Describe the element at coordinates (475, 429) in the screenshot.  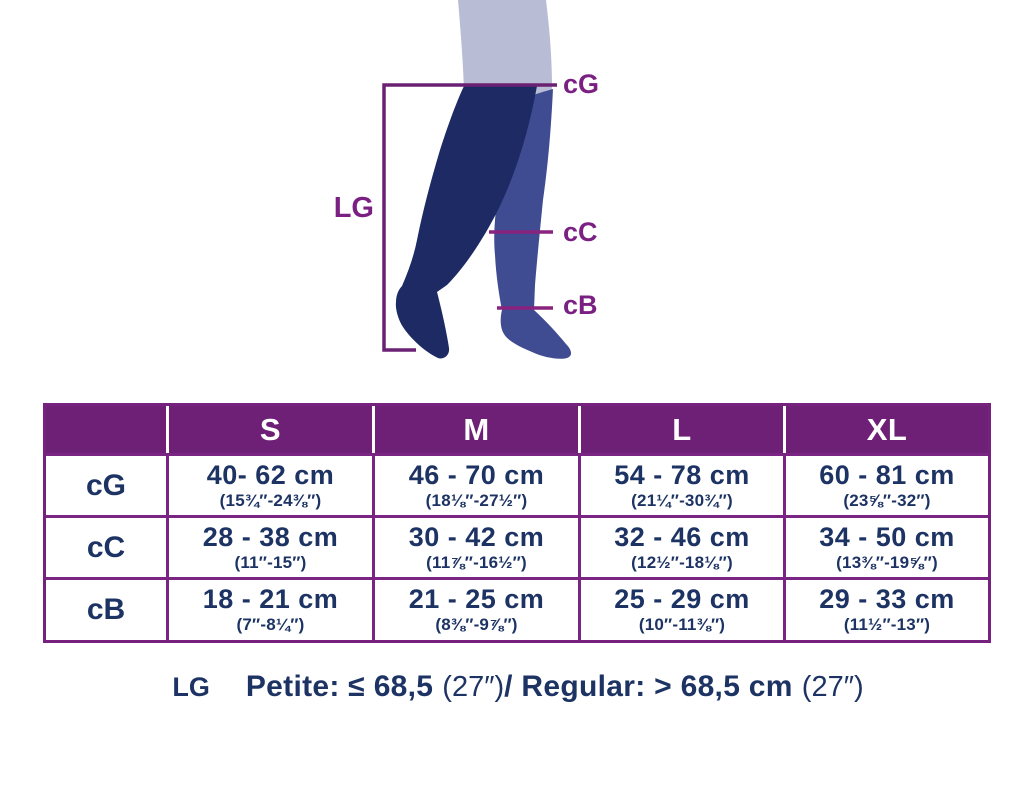
I see `header-size-m: M` at that location.